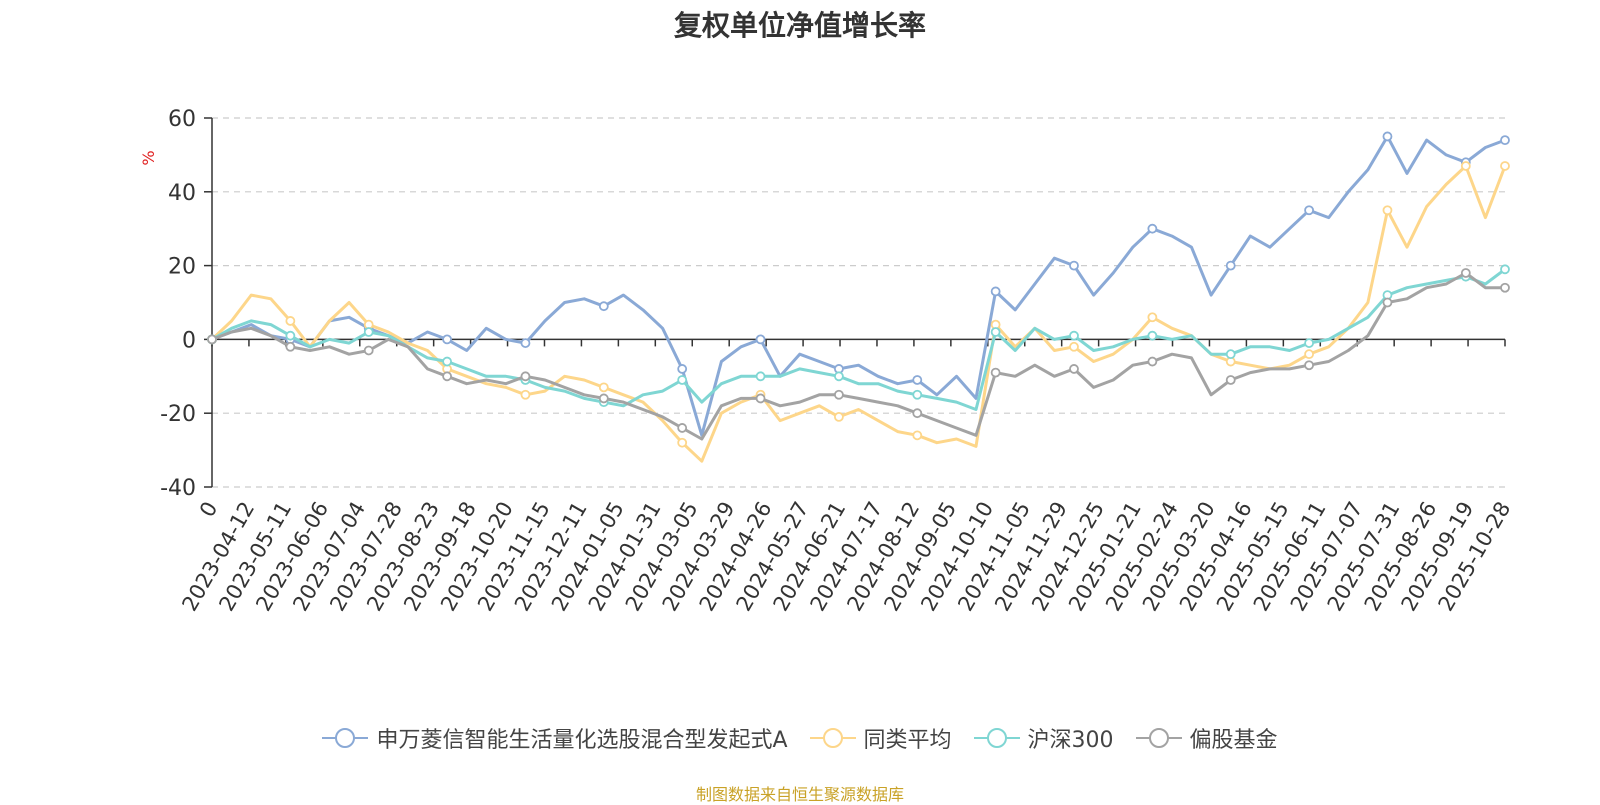 The height and width of the screenshot is (805, 1600). I want to click on x-tick-label: 0, so click(208, 510).